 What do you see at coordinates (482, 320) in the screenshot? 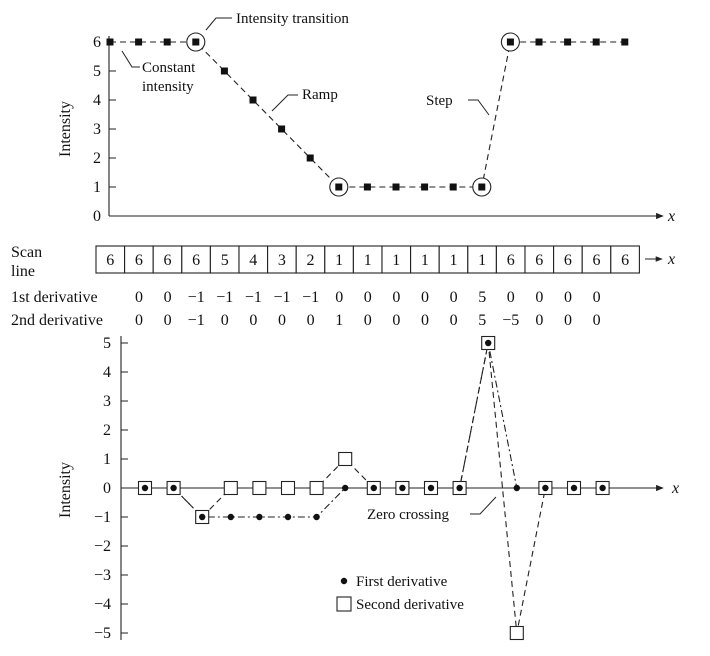
I see `second-derivative-value: 5` at bounding box center [482, 320].